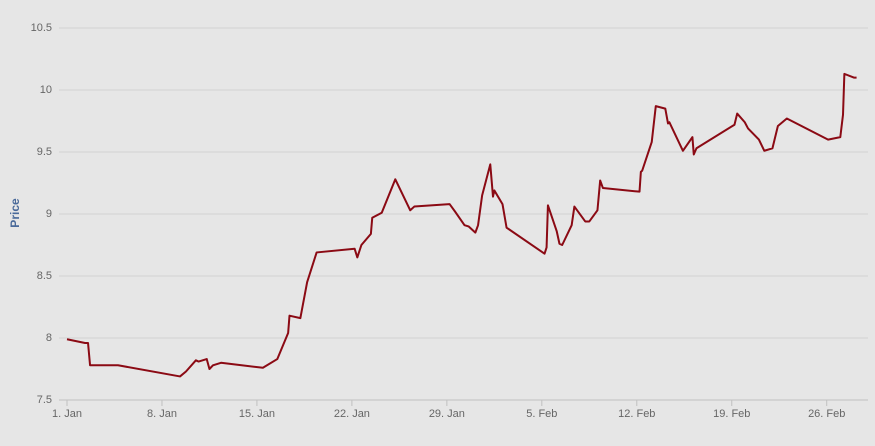 This screenshot has height=446, width=875. I want to click on x-tick-label: 12. Feb, so click(636, 414).